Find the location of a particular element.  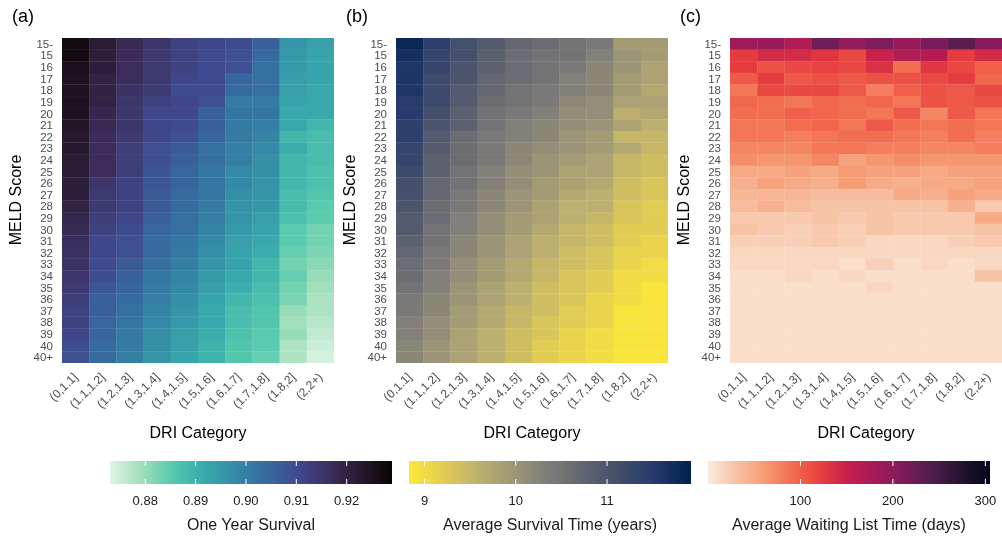

color-bar-label: 0.91 is located at coordinates (296, 500).